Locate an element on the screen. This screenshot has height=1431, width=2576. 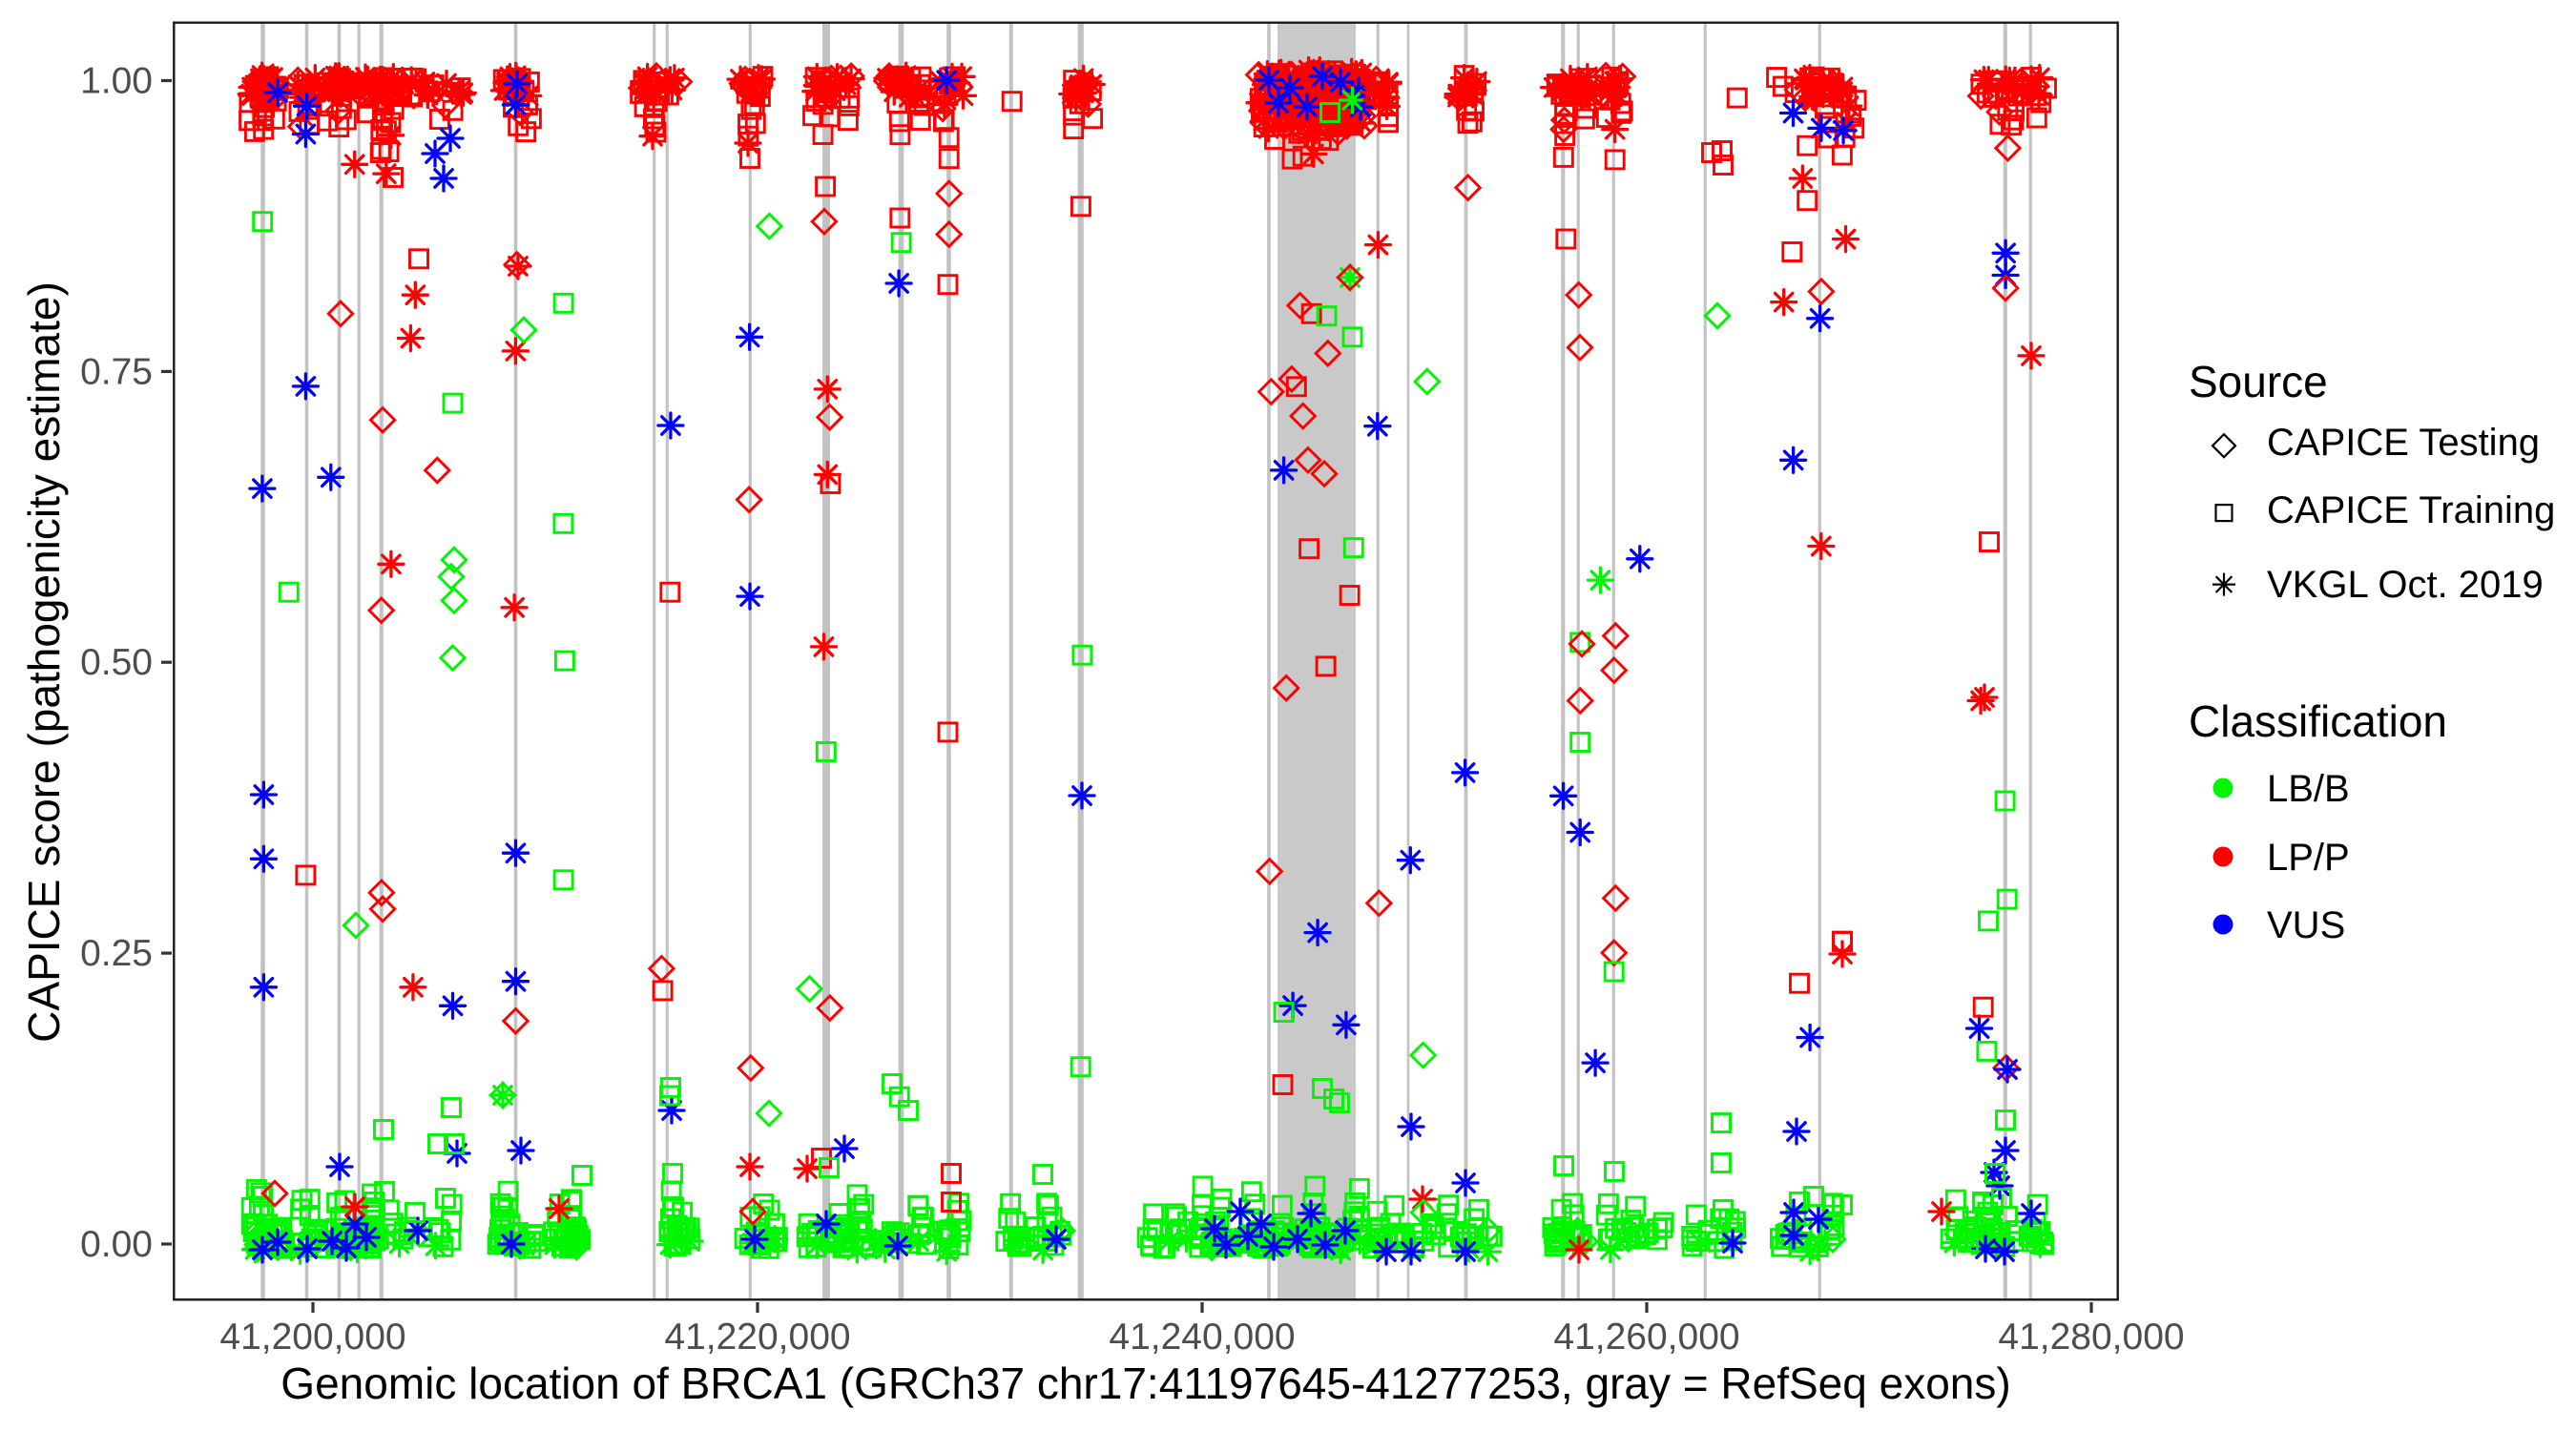
svg-text: LP/P is located at coordinates (2308, 858).